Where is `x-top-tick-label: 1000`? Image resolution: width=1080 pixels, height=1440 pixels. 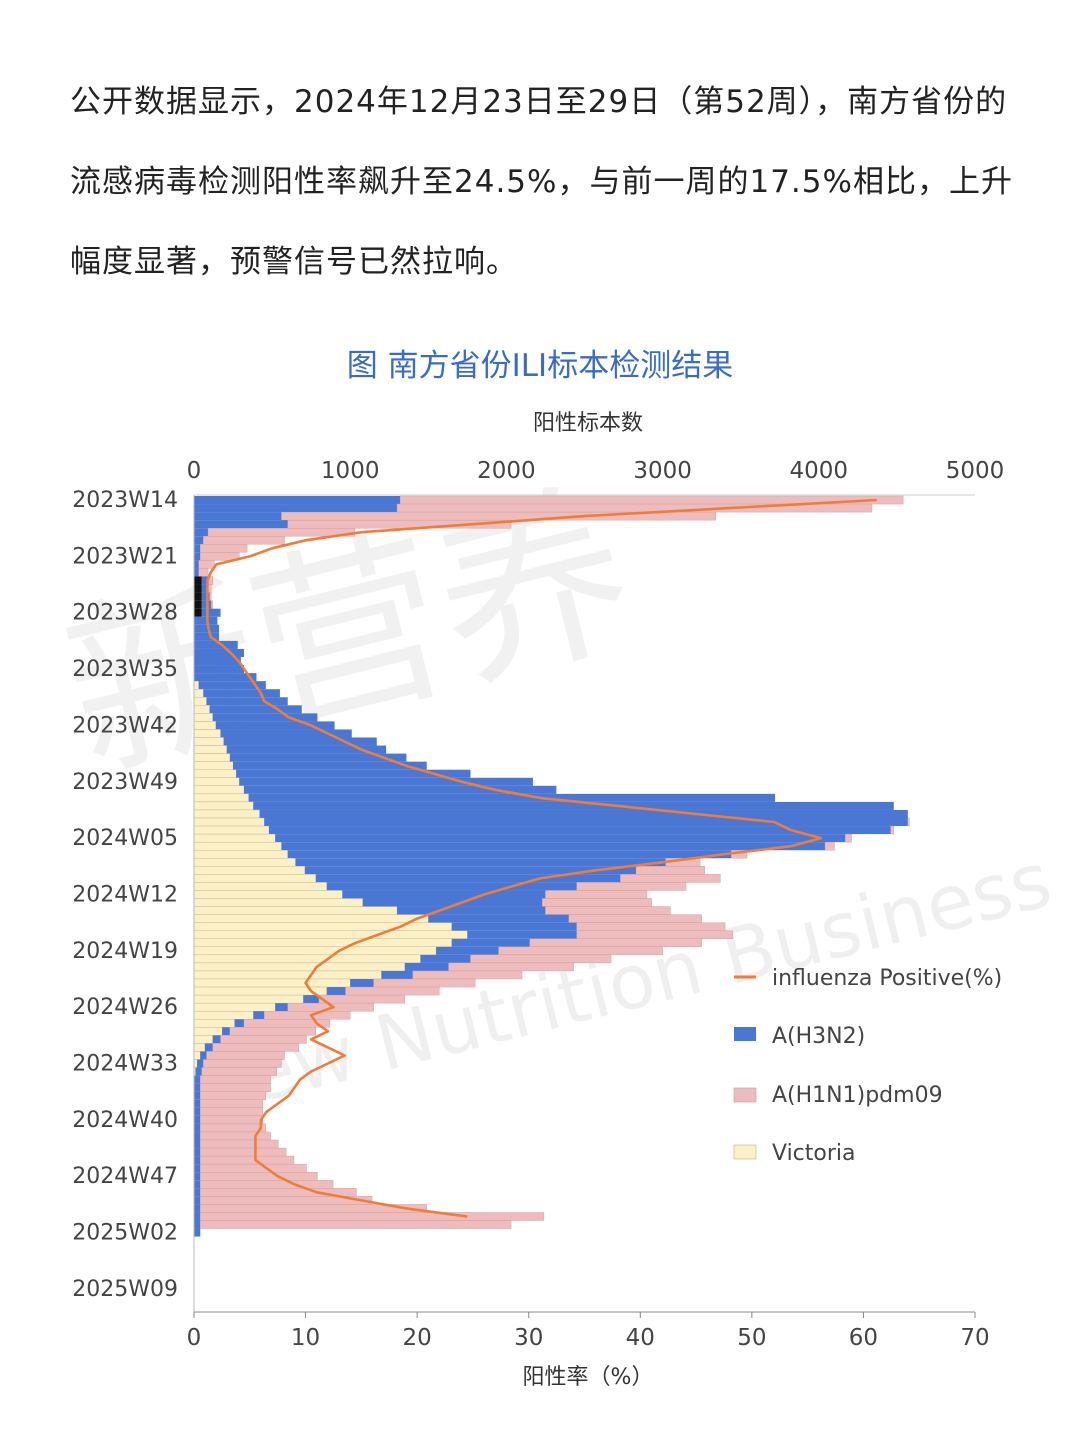
x-top-tick-label: 1000 is located at coordinates (350, 471).